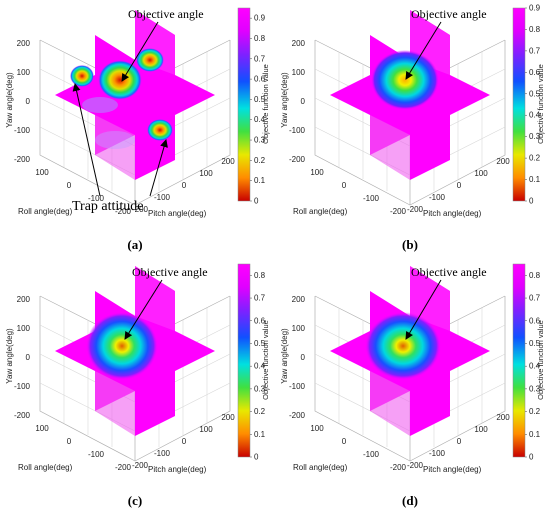  What do you see at coordinates (134, 244) in the screenshot?
I see `panel-caption: (a)` at bounding box center [134, 244].